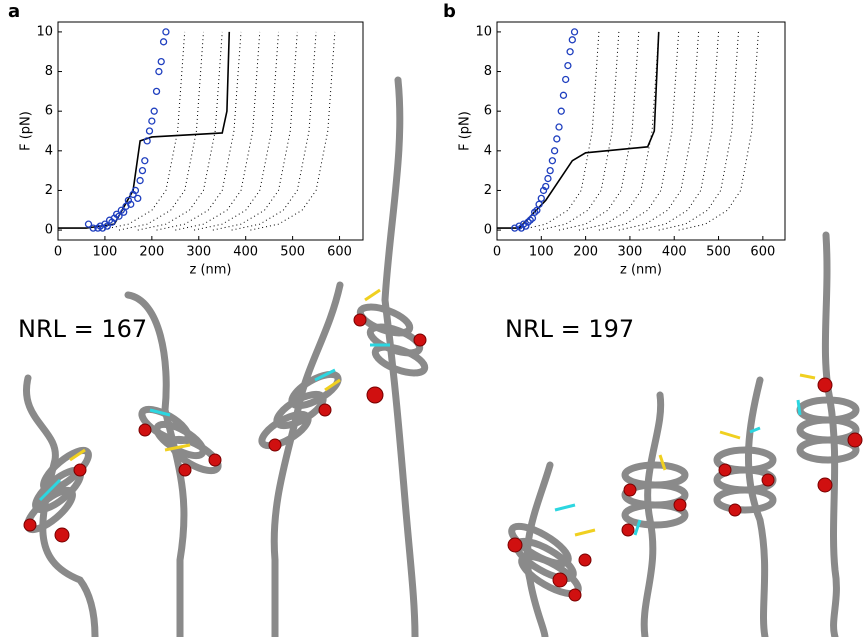 This screenshot has width=863, height=637. What do you see at coordinates (82, 329) in the screenshot?
I see `annotation: NRL = 167` at bounding box center [82, 329].